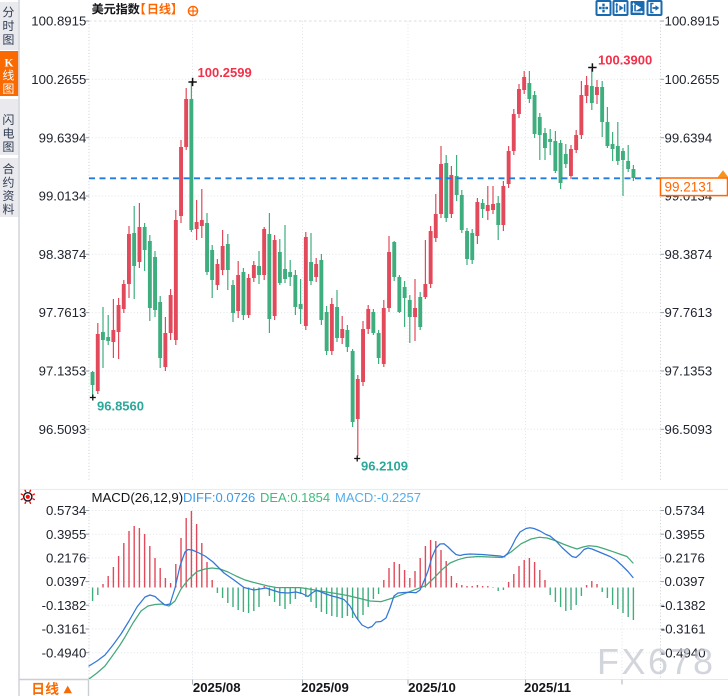 This screenshot has width=728, height=696. What do you see at coordinates (219, 497) in the screenshot?
I see `svg-text: DIFF:0.0726` at bounding box center [219, 497].